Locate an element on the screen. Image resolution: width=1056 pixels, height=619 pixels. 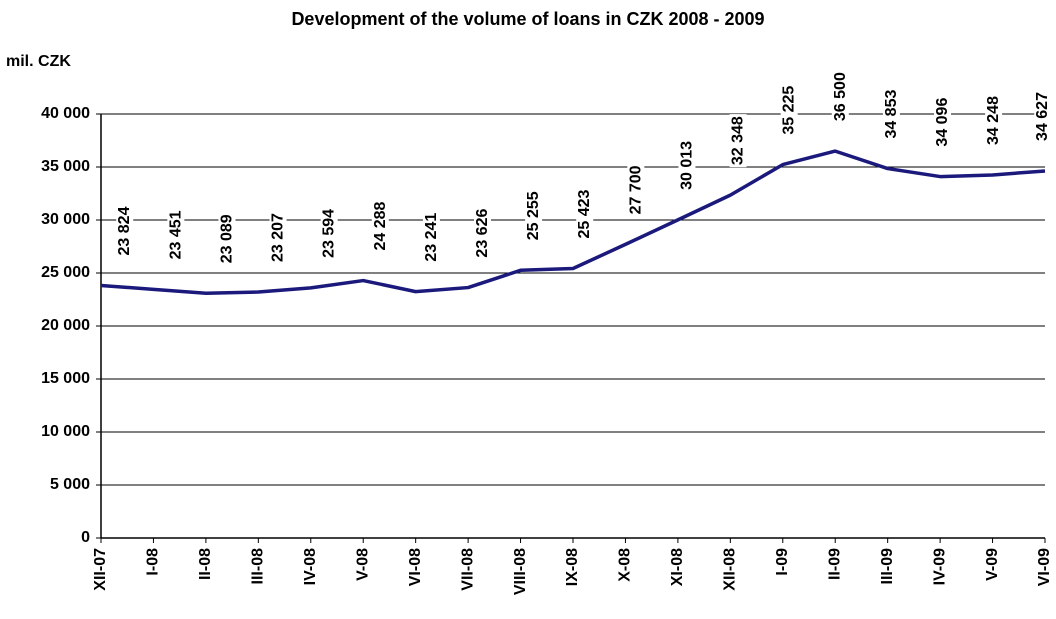
data-label: 25 255 is located at coordinates (533, 215).